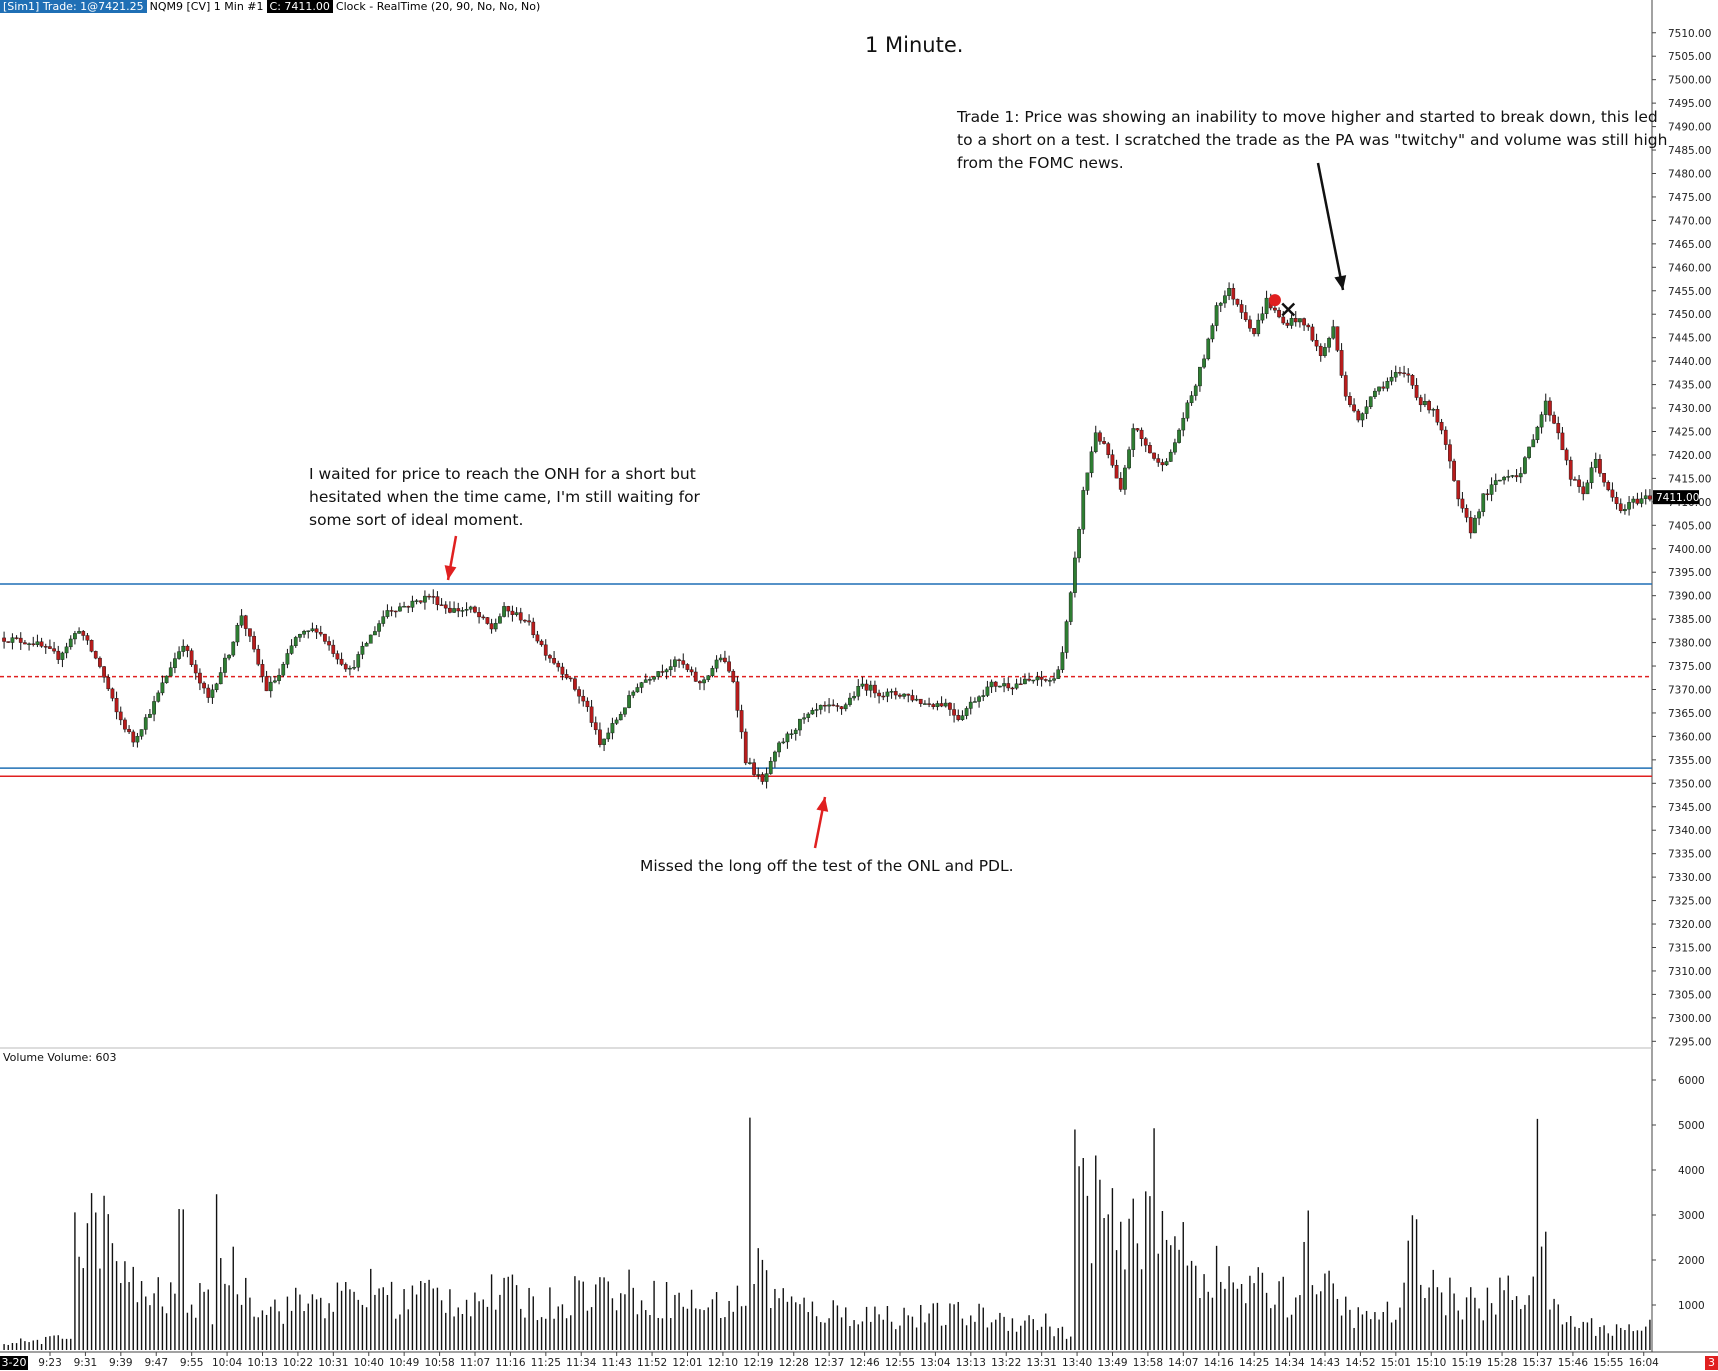 This screenshot has width=1718, height=1371. I want to click on price-levels, so click(826, 680).